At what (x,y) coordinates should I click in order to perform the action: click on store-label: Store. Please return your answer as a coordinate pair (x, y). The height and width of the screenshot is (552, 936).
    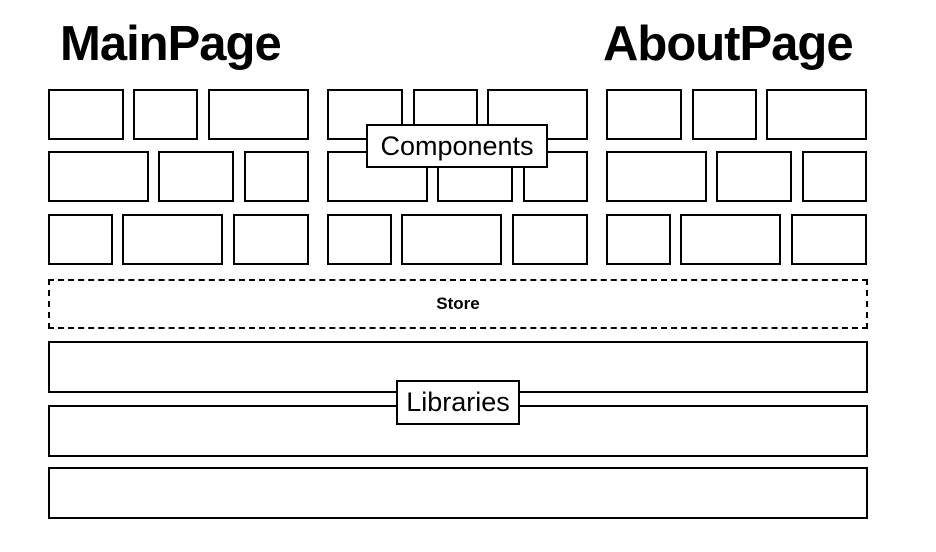
    Looking at the image, I should click on (458, 303).